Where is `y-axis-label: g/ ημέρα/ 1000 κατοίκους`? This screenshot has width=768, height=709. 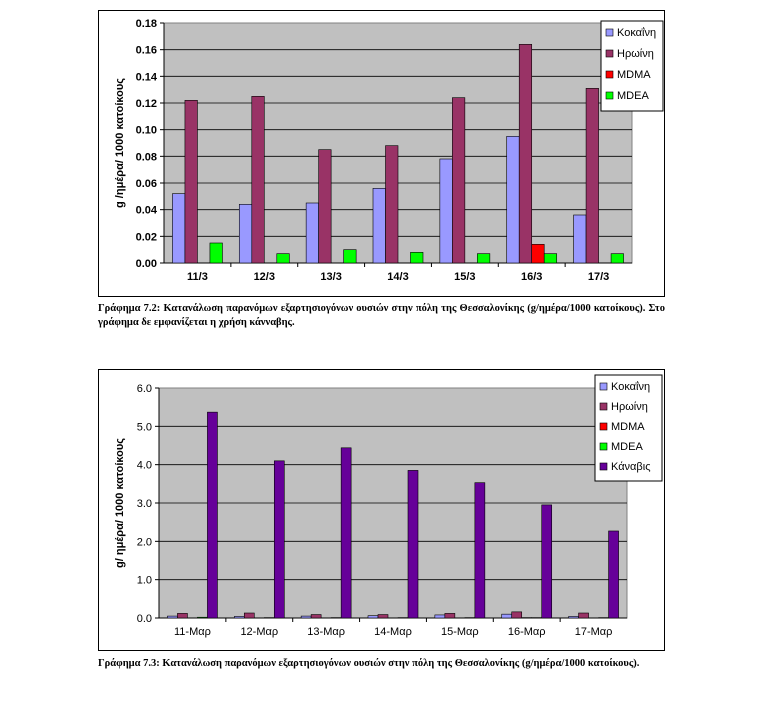 y-axis-label: g/ ημέρα/ 1000 κατοίκους is located at coordinates (120, 503).